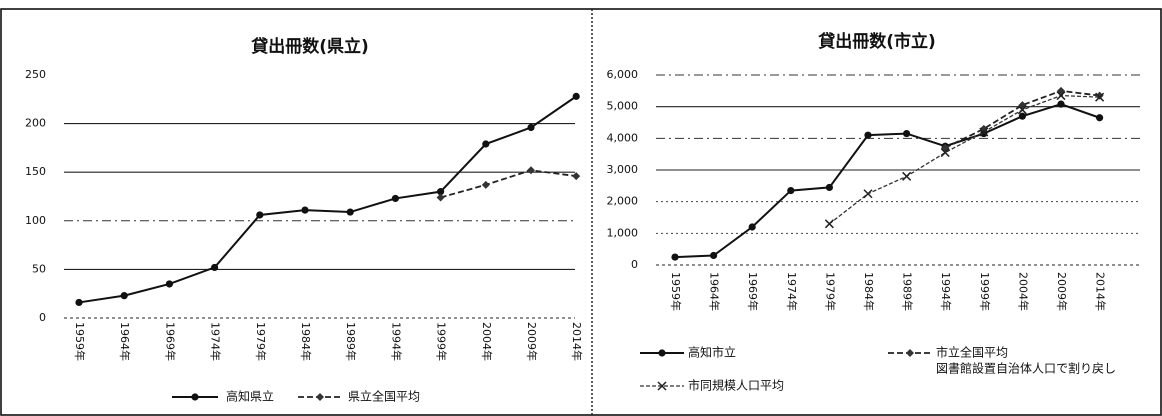  I want to click on y-tick-label: 2,000, so click(623, 201).